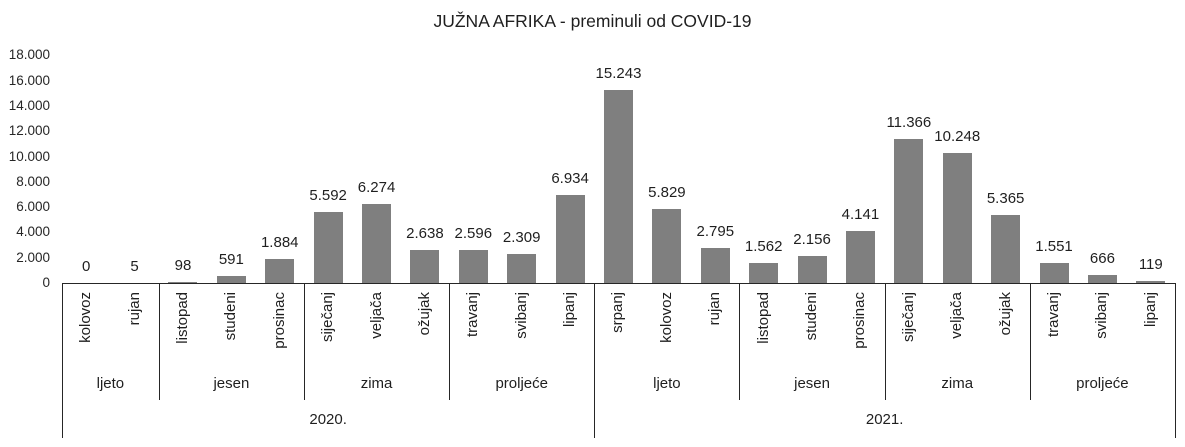  Describe the element at coordinates (1150, 265) in the screenshot. I see `bar-value-label: 119` at that location.